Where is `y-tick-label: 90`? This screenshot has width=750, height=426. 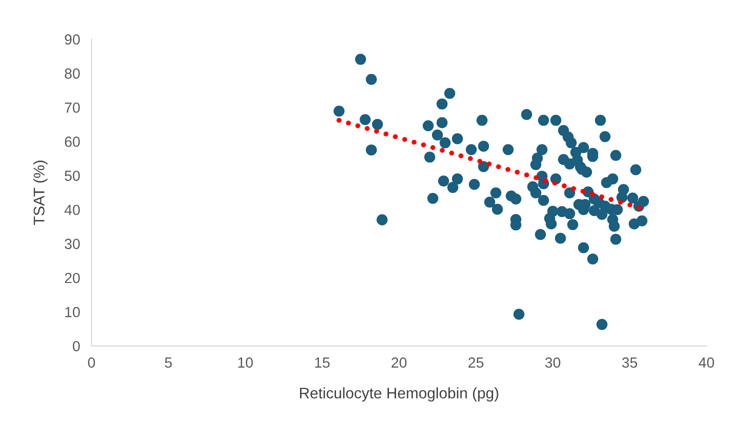 y-tick-label: 90 is located at coordinates (72, 39).